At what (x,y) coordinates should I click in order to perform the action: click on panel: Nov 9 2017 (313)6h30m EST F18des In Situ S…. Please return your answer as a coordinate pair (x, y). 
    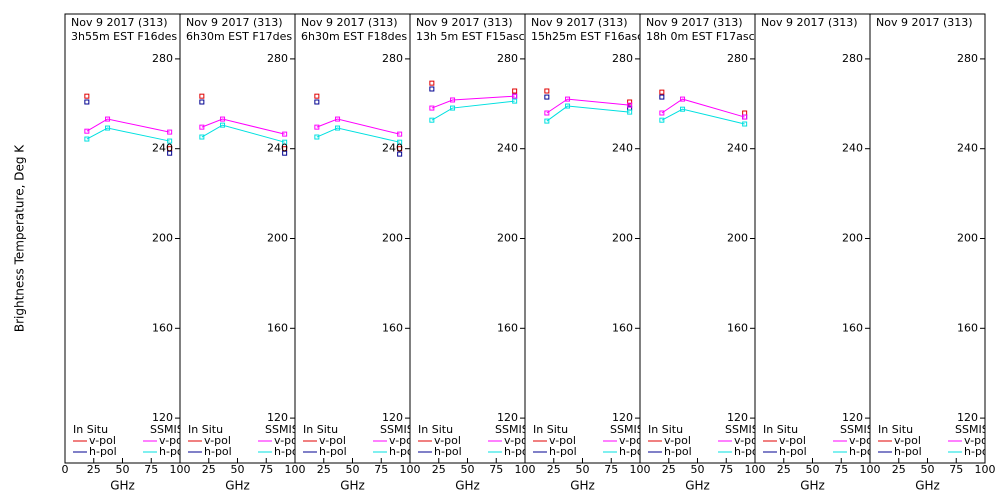
    Looking at the image, I should click on (357, 253).